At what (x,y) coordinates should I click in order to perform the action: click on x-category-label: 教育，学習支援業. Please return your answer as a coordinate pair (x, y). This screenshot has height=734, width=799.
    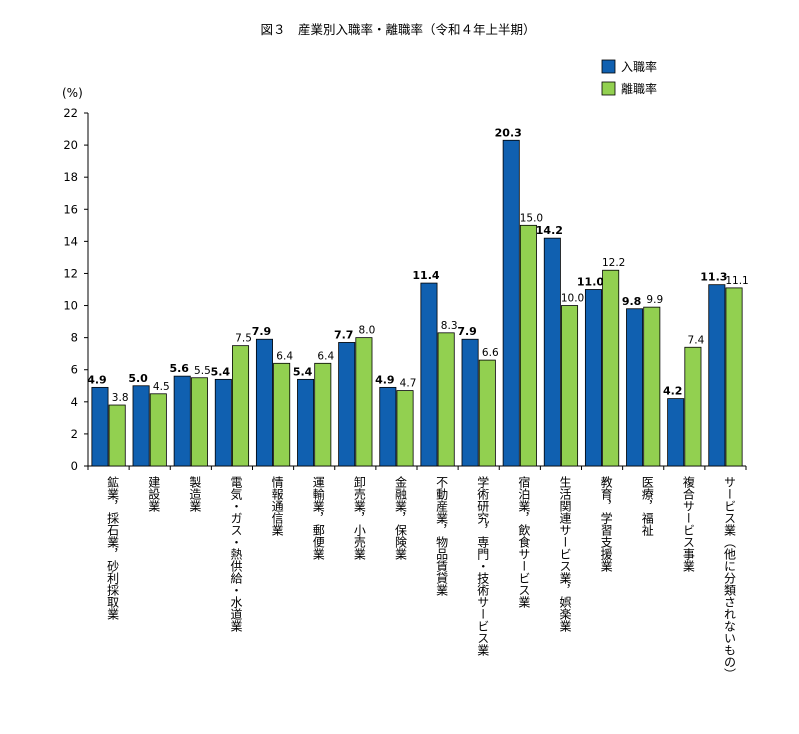
    Looking at the image, I should click on (606, 523).